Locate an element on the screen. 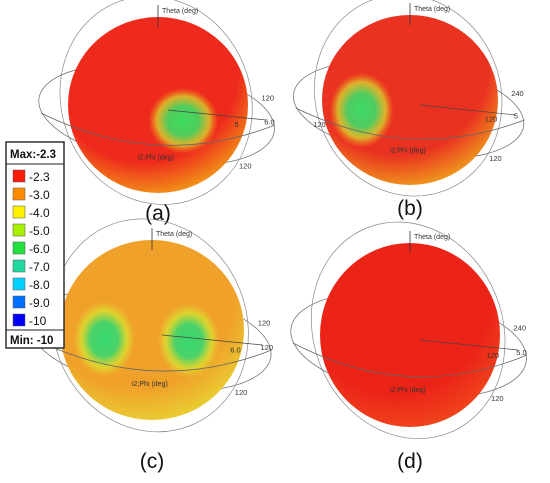 The image size is (550, 483). panel-caption: (d) is located at coordinates (410, 461).